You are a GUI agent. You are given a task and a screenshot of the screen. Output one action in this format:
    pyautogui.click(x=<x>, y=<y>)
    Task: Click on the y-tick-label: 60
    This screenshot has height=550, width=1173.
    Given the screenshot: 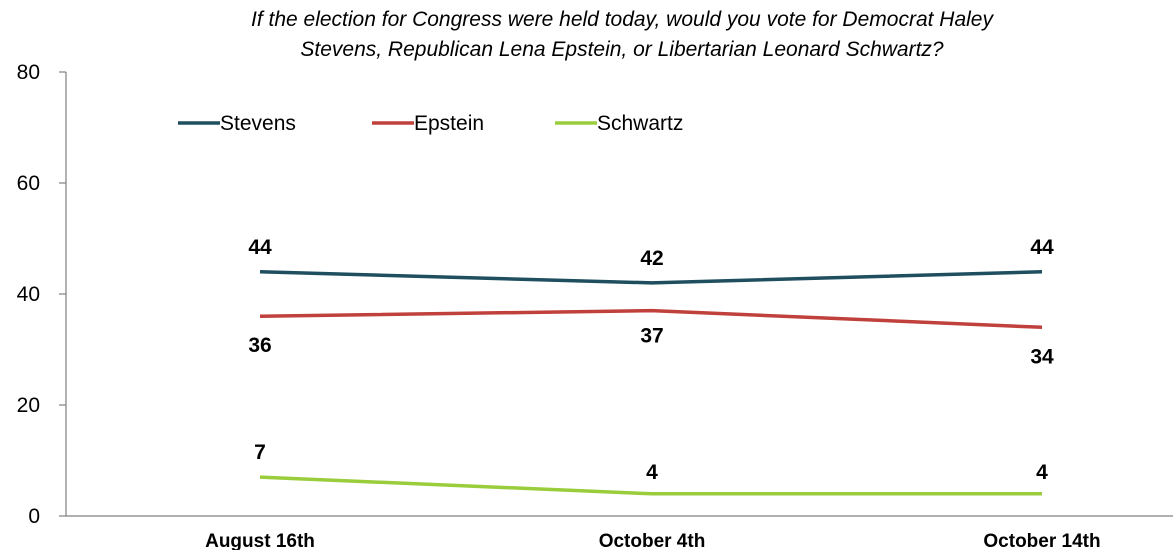 What is the action you would take?
    pyautogui.click(x=28, y=183)
    